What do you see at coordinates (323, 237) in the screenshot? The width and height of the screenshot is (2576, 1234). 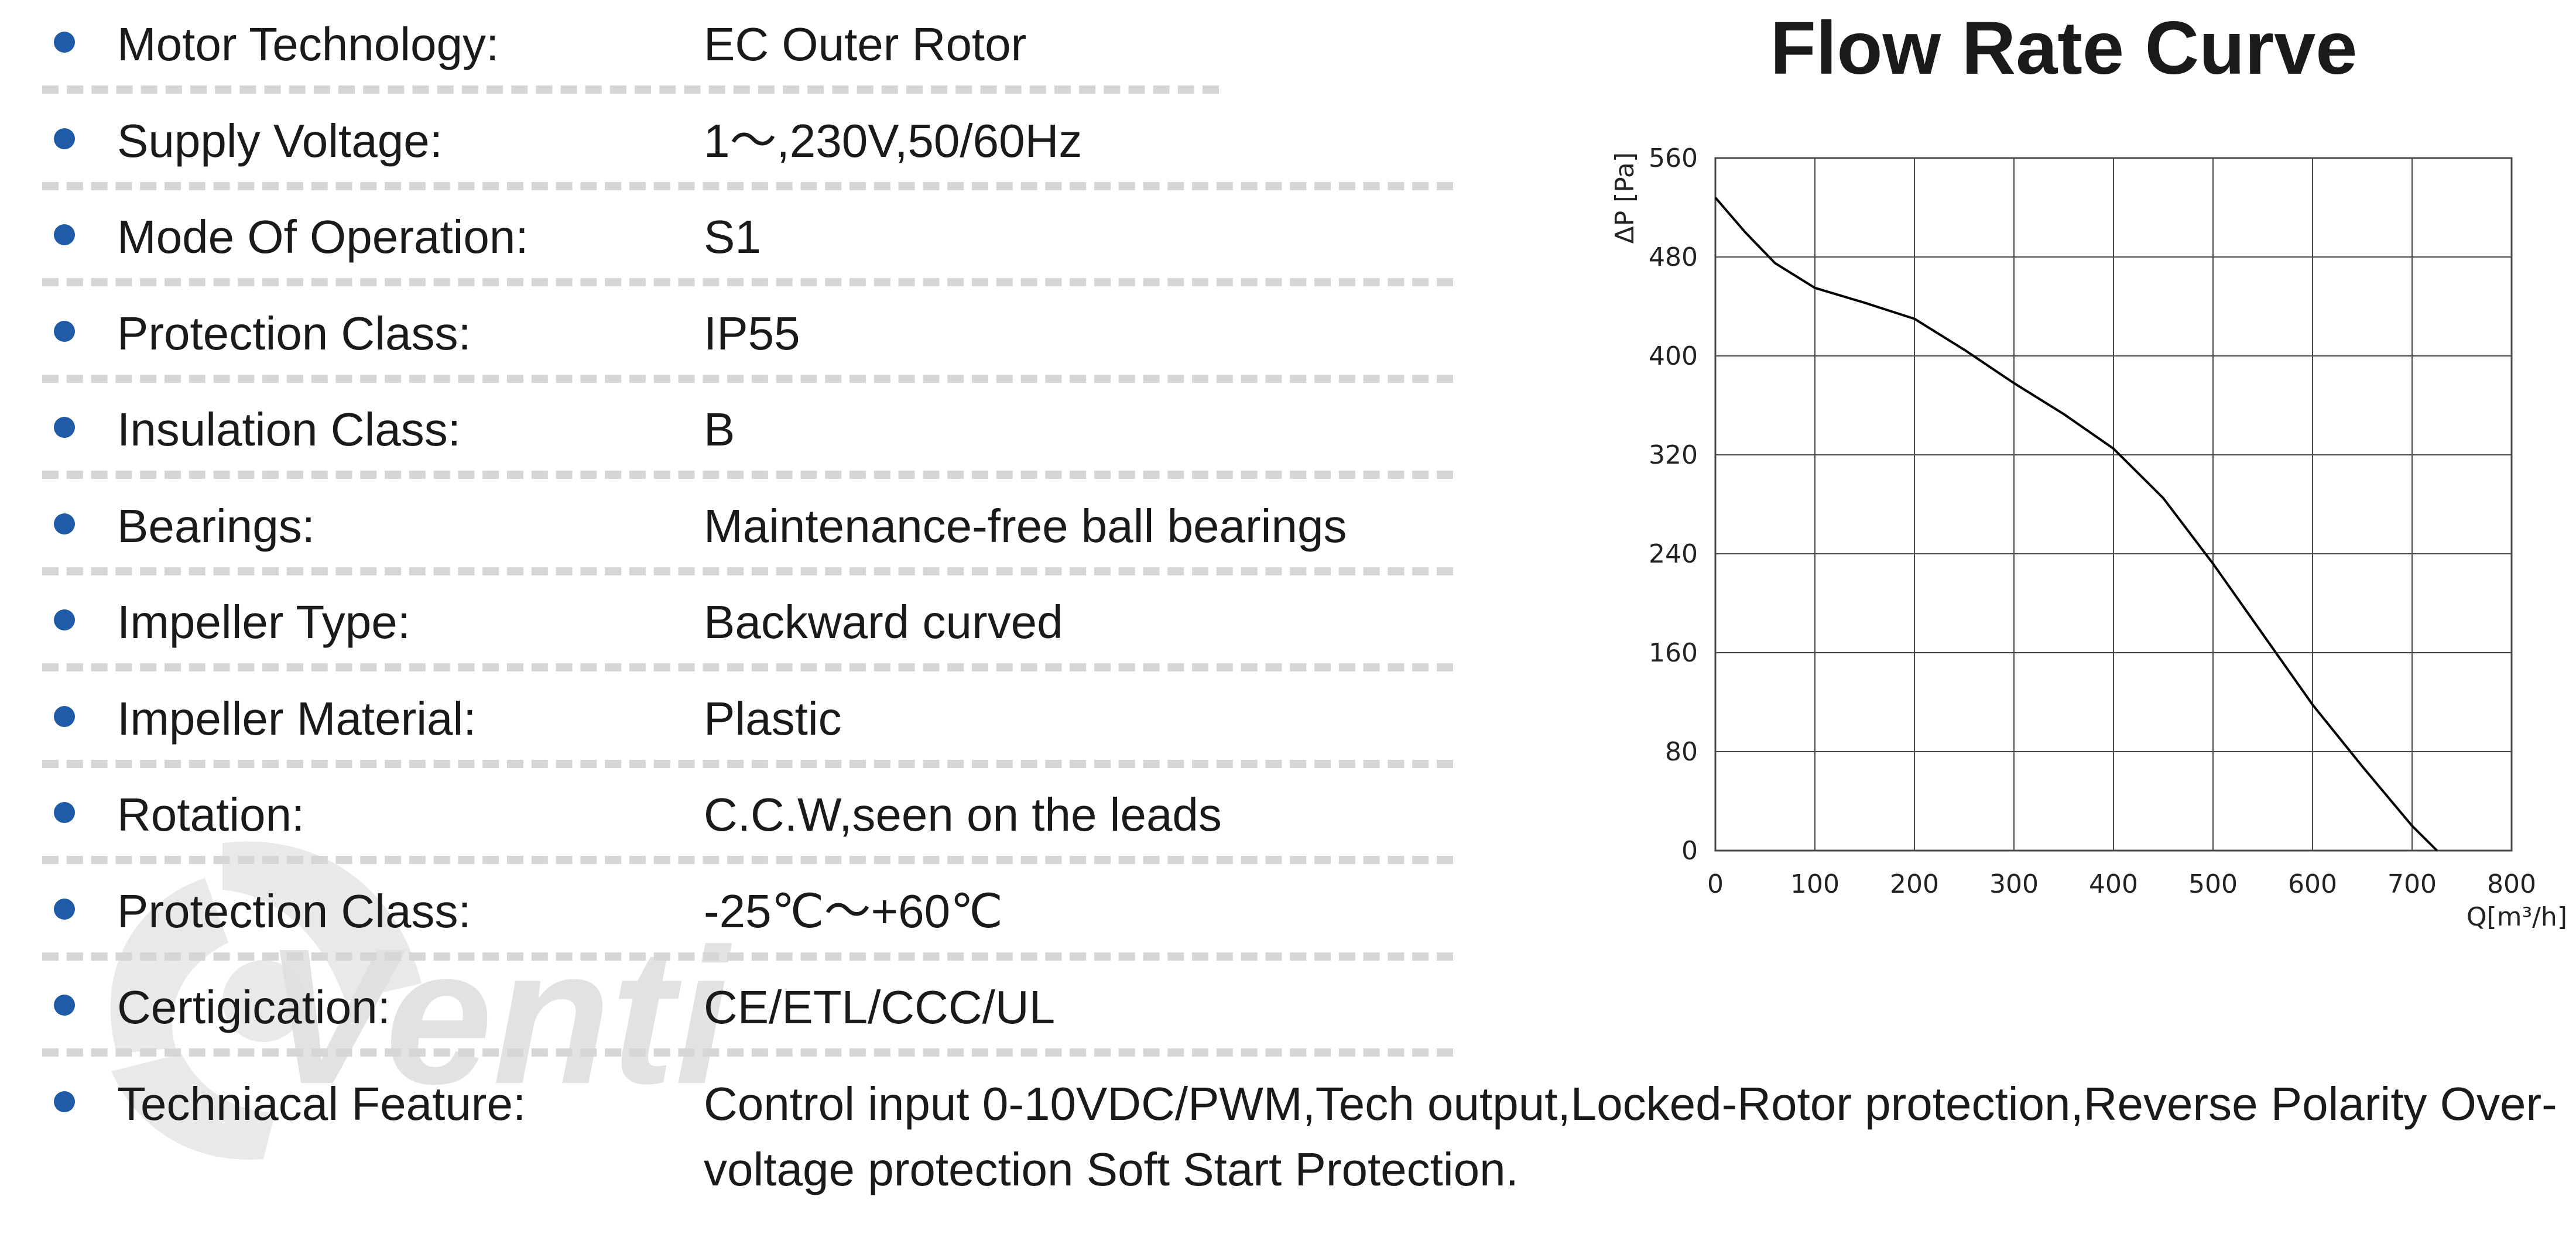 I see `spec-label: Mode Of Operation:` at bounding box center [323, 237].